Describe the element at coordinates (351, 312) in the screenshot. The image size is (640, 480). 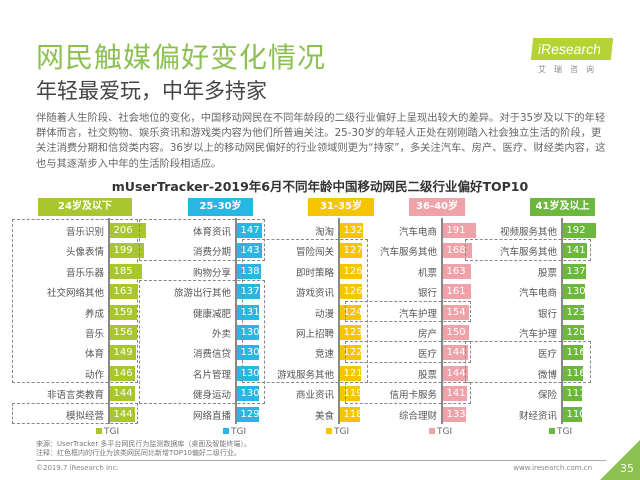
I see `bar: 124` at that location.